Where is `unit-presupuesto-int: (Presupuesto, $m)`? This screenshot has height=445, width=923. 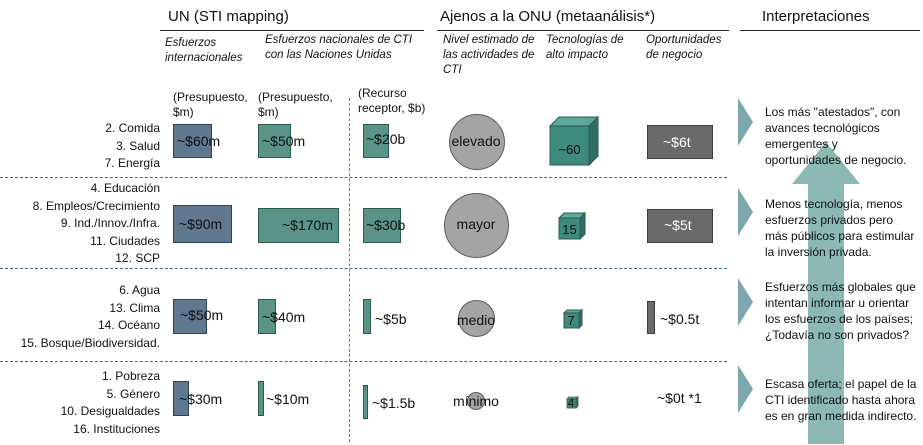
unit-presupuesto-int: (Presupuesto, $m) is located at coordinates (210, 104).